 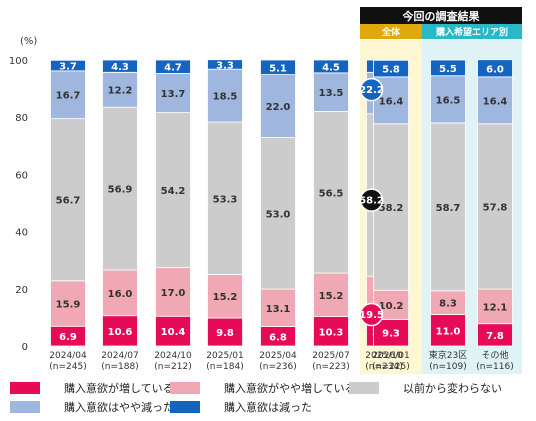 I want to click on header-group-all: 全体, so click(x=391, y=32).